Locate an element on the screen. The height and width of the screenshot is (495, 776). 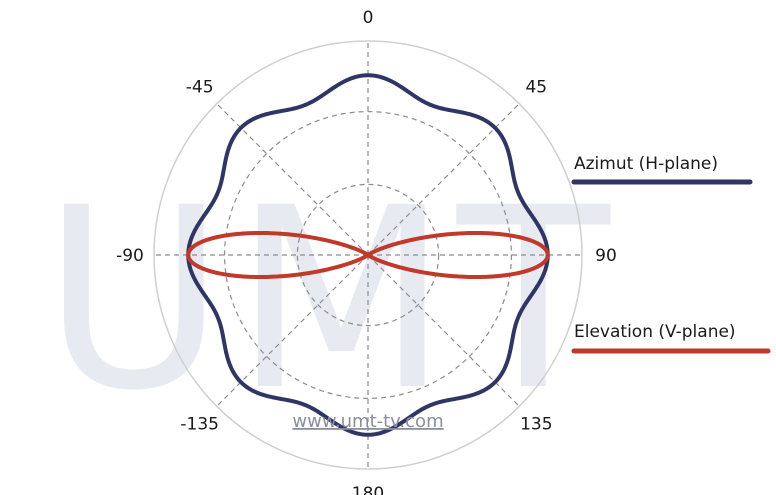
series-elevation is located at coordinates (368, 255).